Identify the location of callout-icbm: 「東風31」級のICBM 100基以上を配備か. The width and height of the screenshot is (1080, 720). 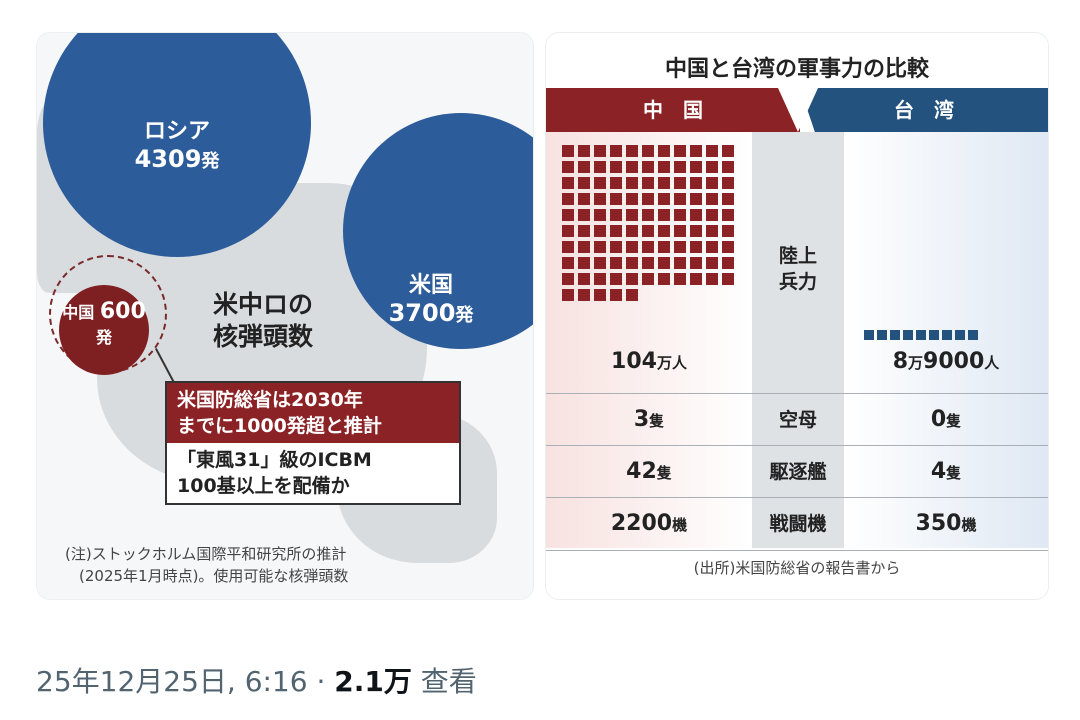
(313, 473).